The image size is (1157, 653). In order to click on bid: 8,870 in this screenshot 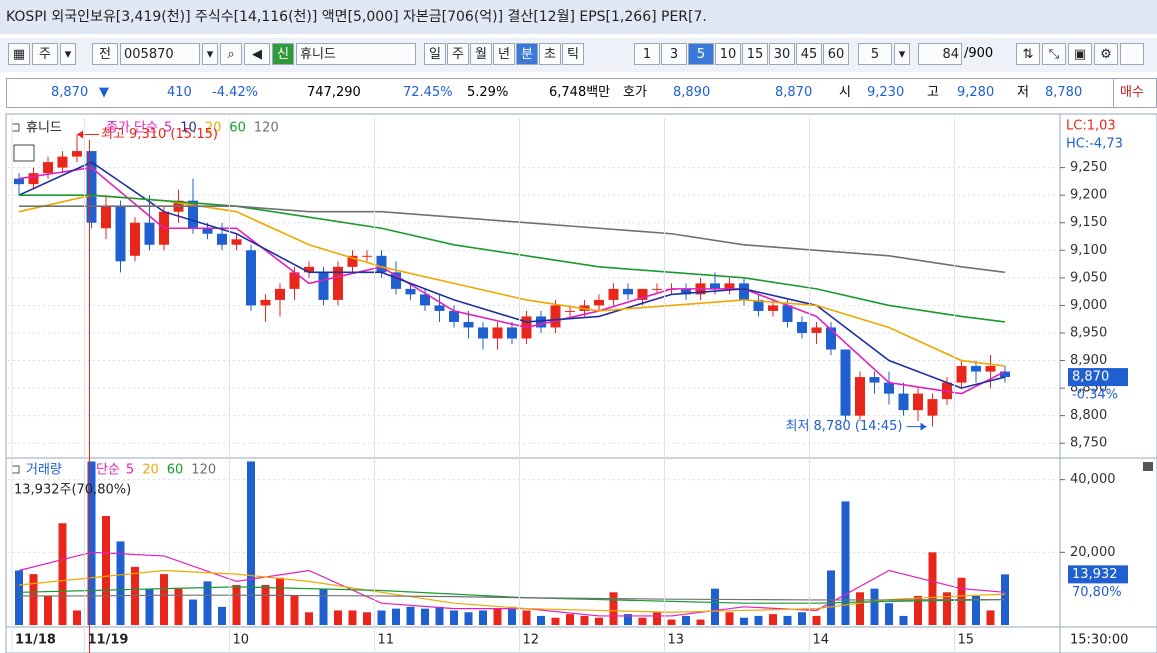, I will do `click(794, 92)`.